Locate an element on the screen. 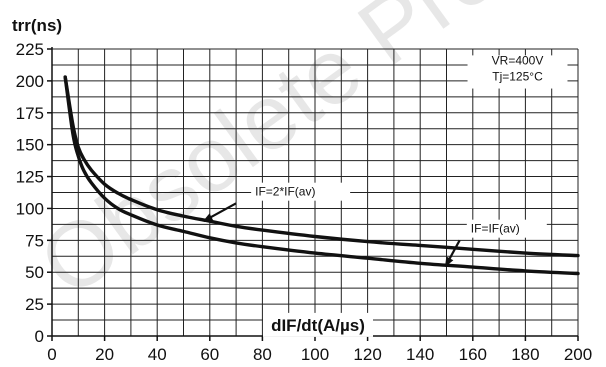 The height and width of the screenshot is (367, 606). x-tick-label: 120 is located at coordinates (367, 354).